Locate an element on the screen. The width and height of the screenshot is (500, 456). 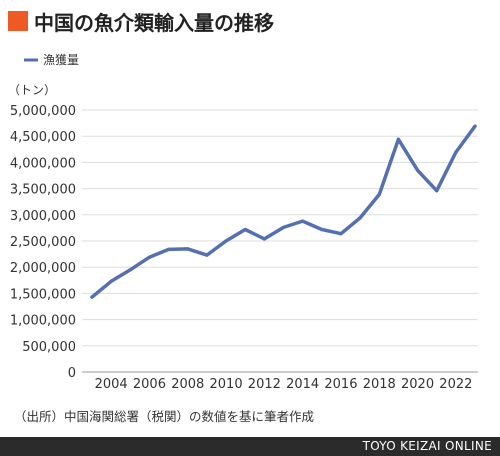
y-tick-label: 2,500,000 is located at coordinates (43, 242).